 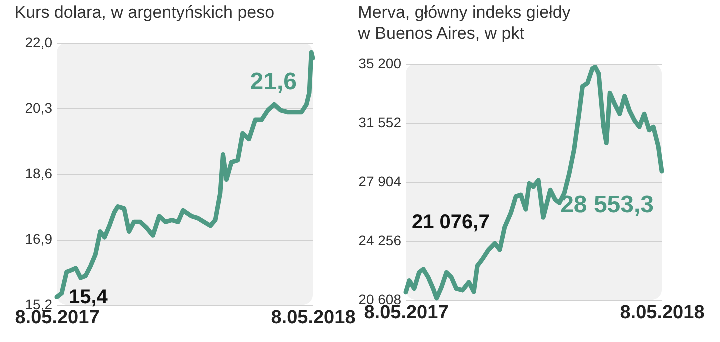 What do you see at coordinates (380, 240) in the screenshot?
I see `y-tick-label: 24 256` at bounding box center [380, 240].